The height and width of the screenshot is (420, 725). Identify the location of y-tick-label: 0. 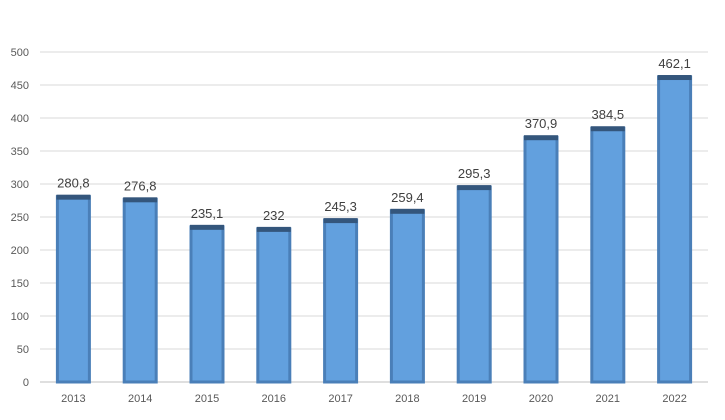
(26, 383).